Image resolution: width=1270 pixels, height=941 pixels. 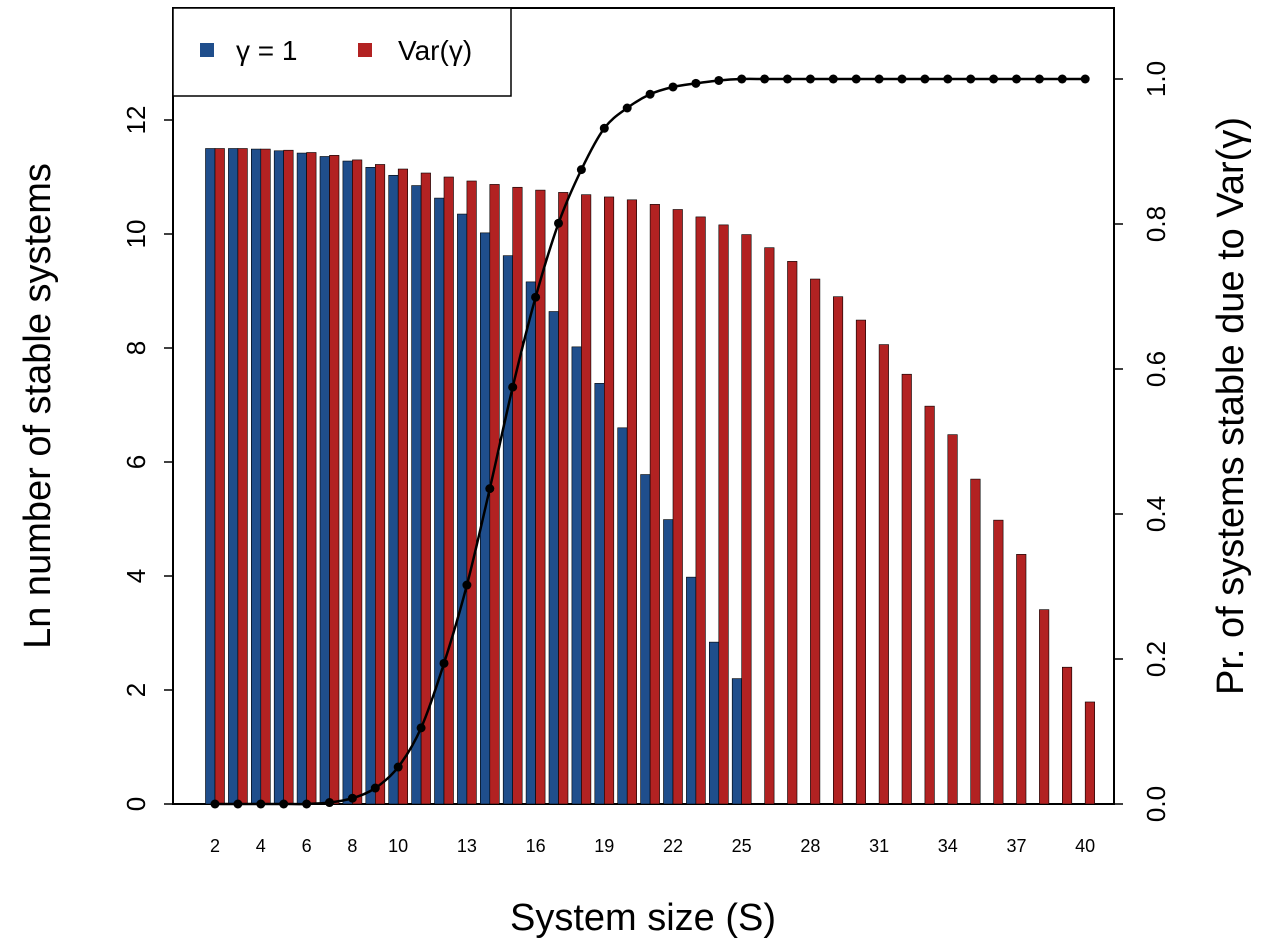 I want to click on left-y-axis: 0 2 4 6 8 10 12, so click(x=147, y=458).